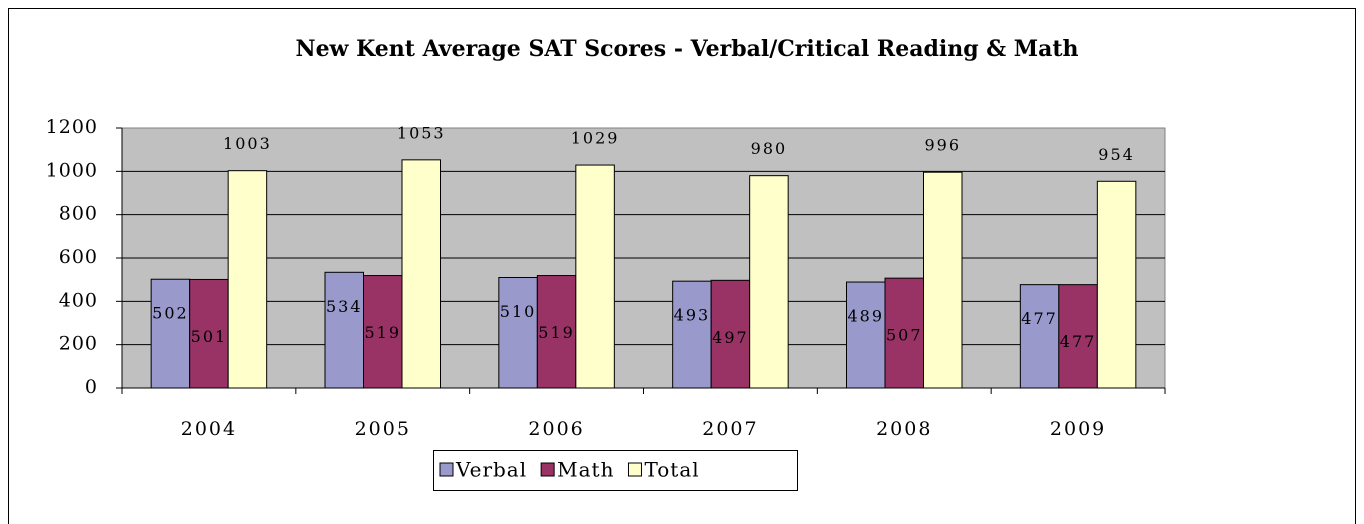 The width and height of the screenshot is (1364, 524). I want to click on y-tick-label: 400, so click(78, 300).